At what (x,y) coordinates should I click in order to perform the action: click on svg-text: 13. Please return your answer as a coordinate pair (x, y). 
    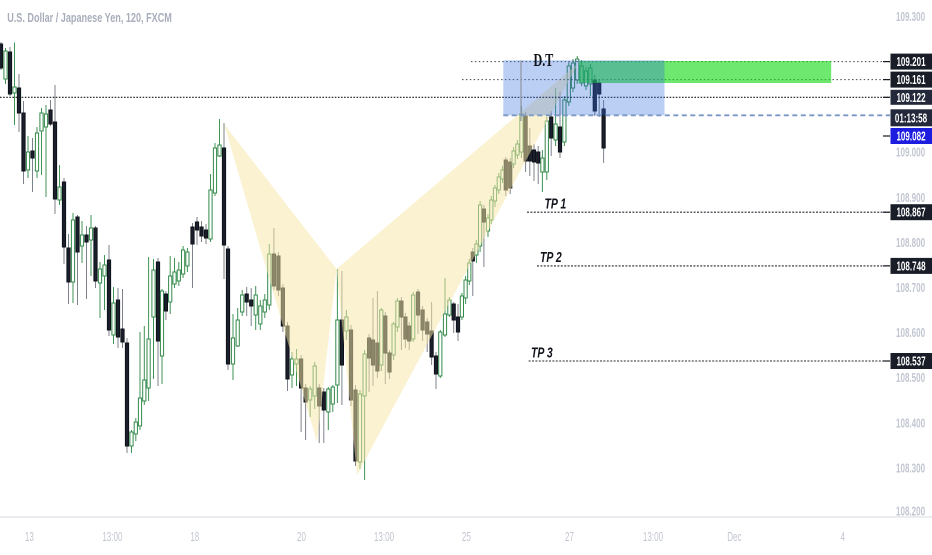
    Looking at the image, I should click on (29, 537).